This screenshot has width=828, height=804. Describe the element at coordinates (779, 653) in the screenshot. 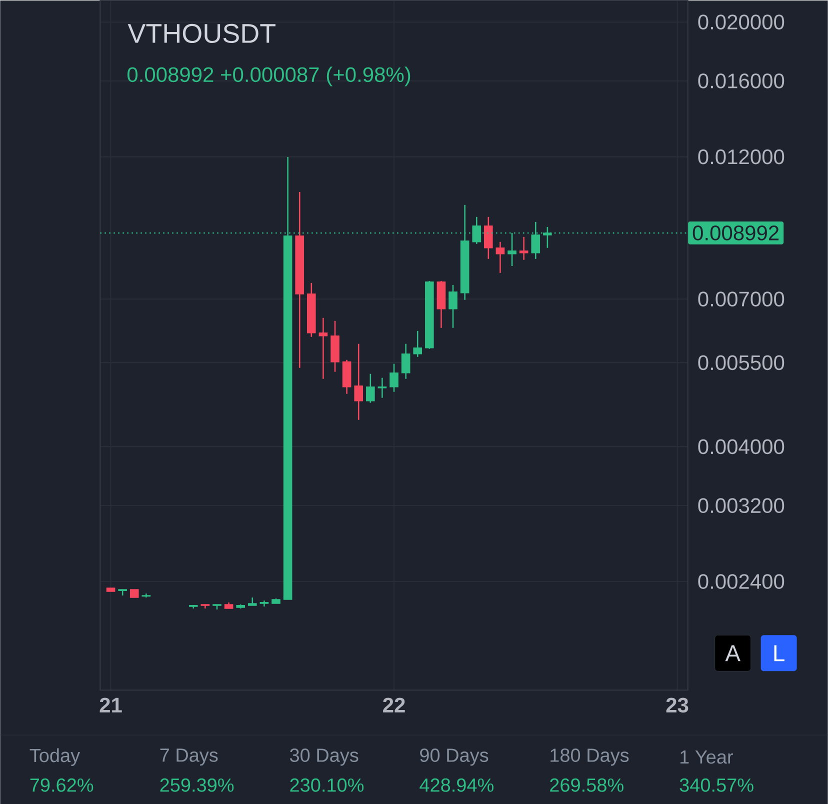

I see `text: L` at that location.